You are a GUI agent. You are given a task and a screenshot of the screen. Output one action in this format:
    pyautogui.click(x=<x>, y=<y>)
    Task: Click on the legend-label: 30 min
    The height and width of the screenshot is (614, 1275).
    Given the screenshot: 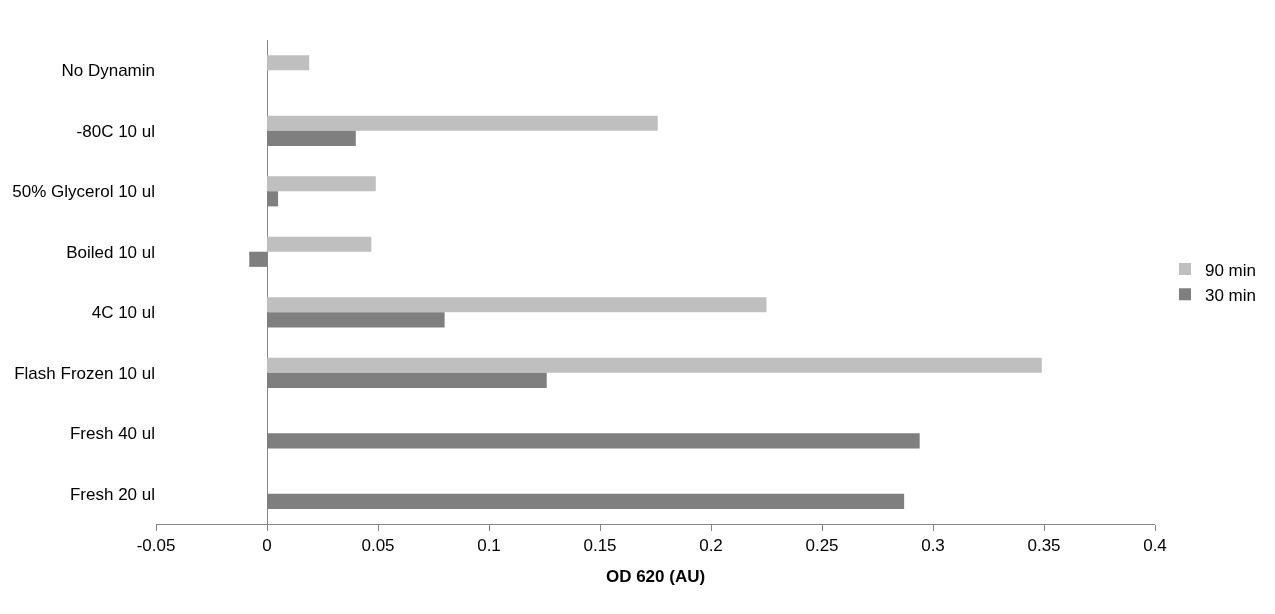 What is the action you would take?
    pyautogui.click(x=1230, y=295)
    